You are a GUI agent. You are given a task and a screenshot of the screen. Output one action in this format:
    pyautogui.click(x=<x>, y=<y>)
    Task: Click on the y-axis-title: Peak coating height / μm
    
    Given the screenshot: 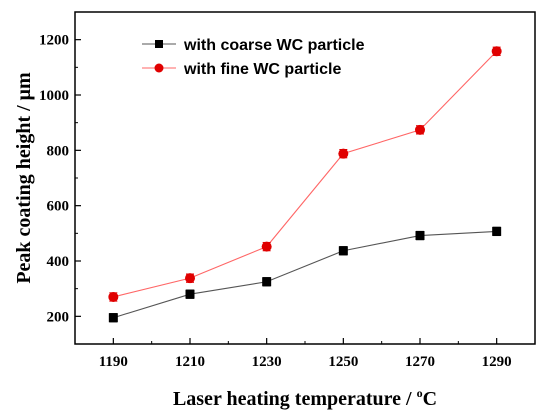 What is the action you would take?
    pyautogui.click(x=24, y=178)
    